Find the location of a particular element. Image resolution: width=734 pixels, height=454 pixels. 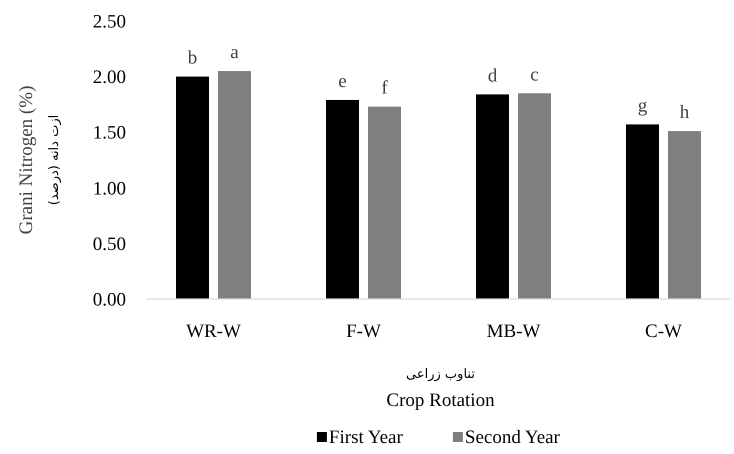

text: تناوب زراعی is located at coordinates (441, 374).